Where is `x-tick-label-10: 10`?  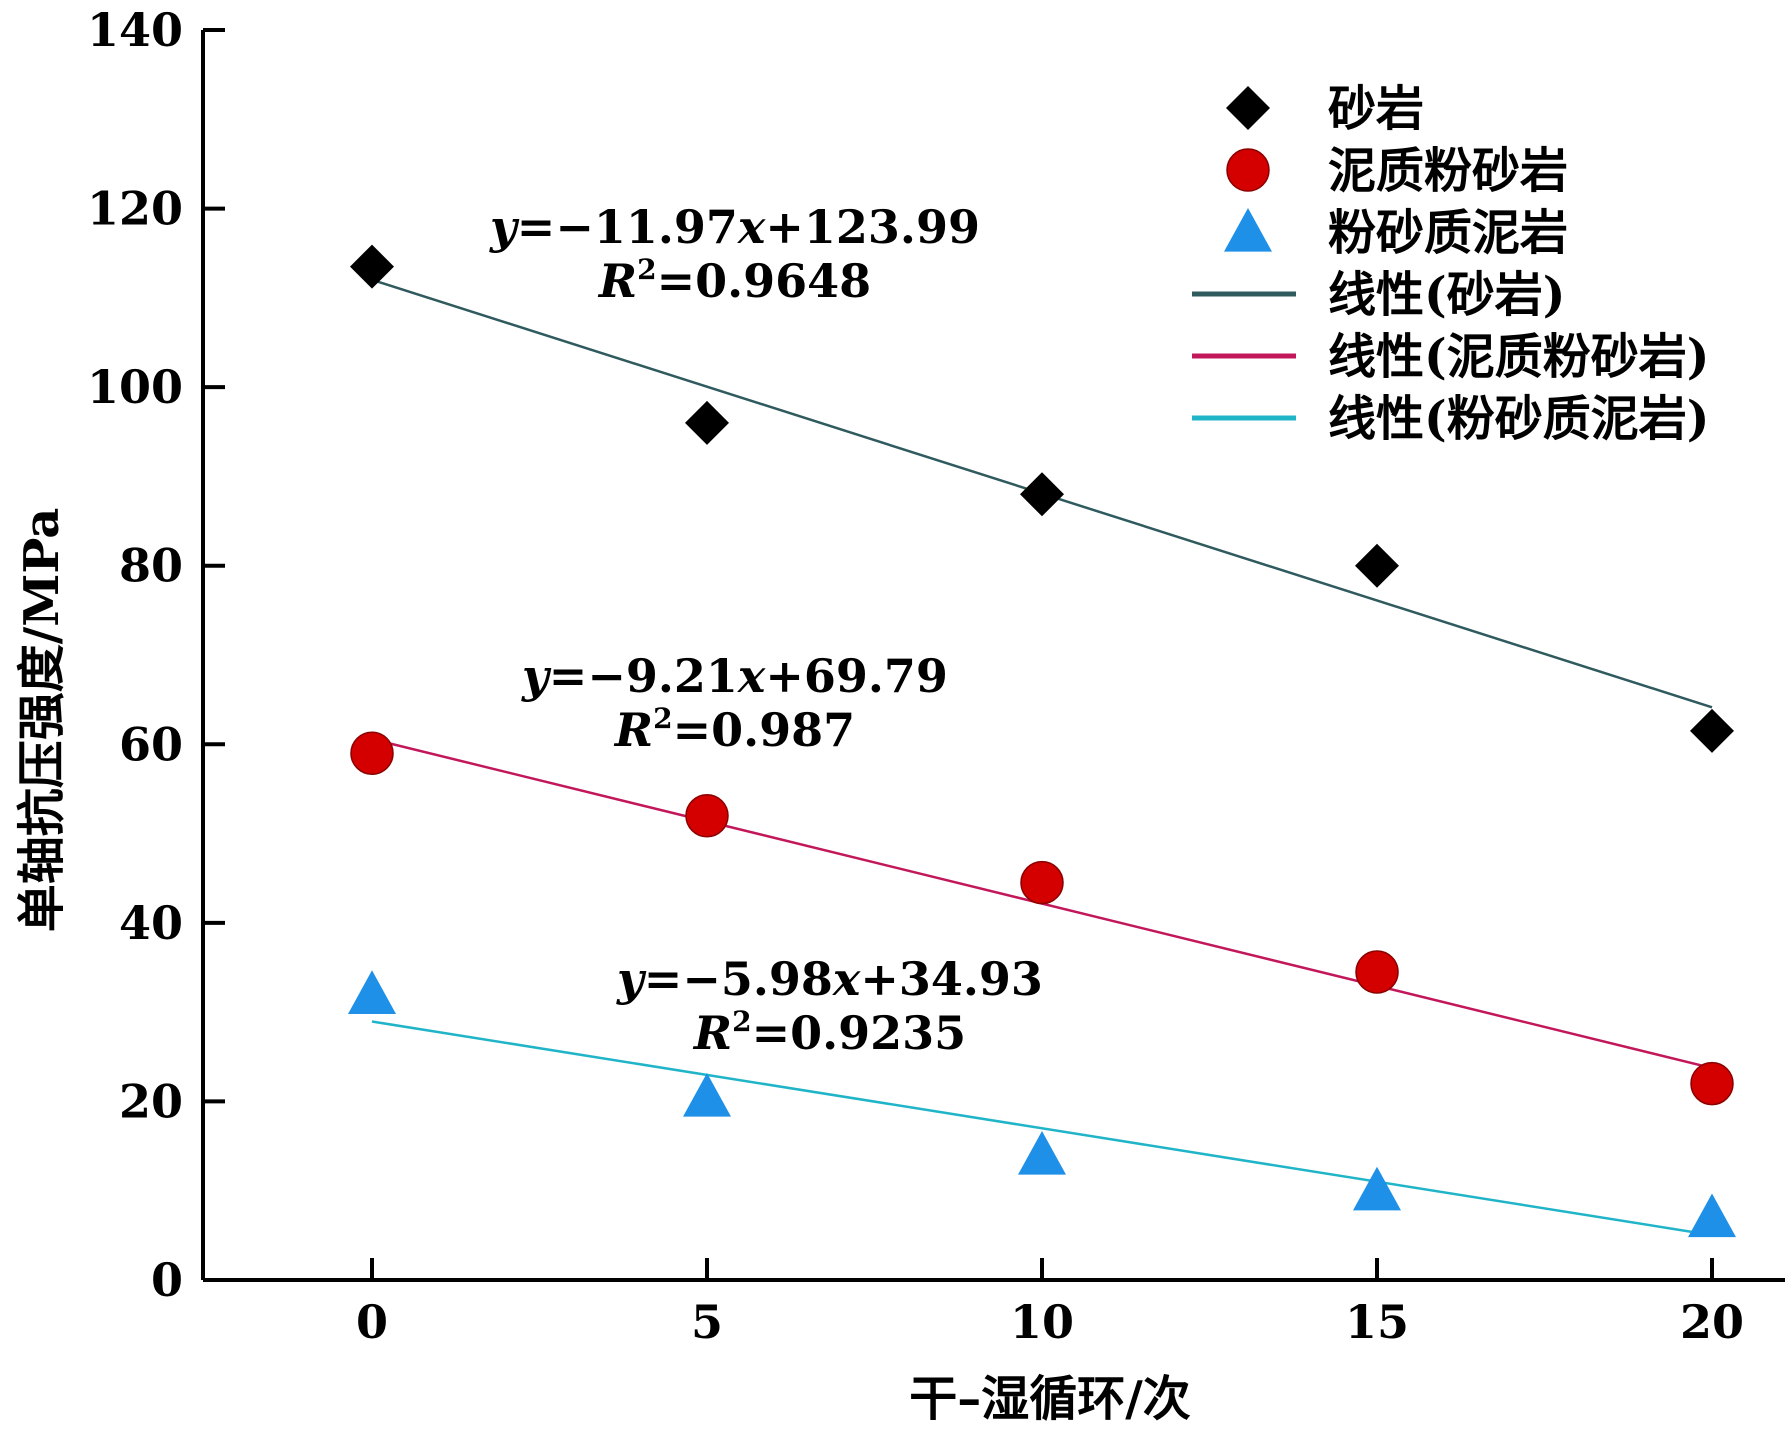 x-tick-label-10: 10 is located at coordinates (1042, 1322).